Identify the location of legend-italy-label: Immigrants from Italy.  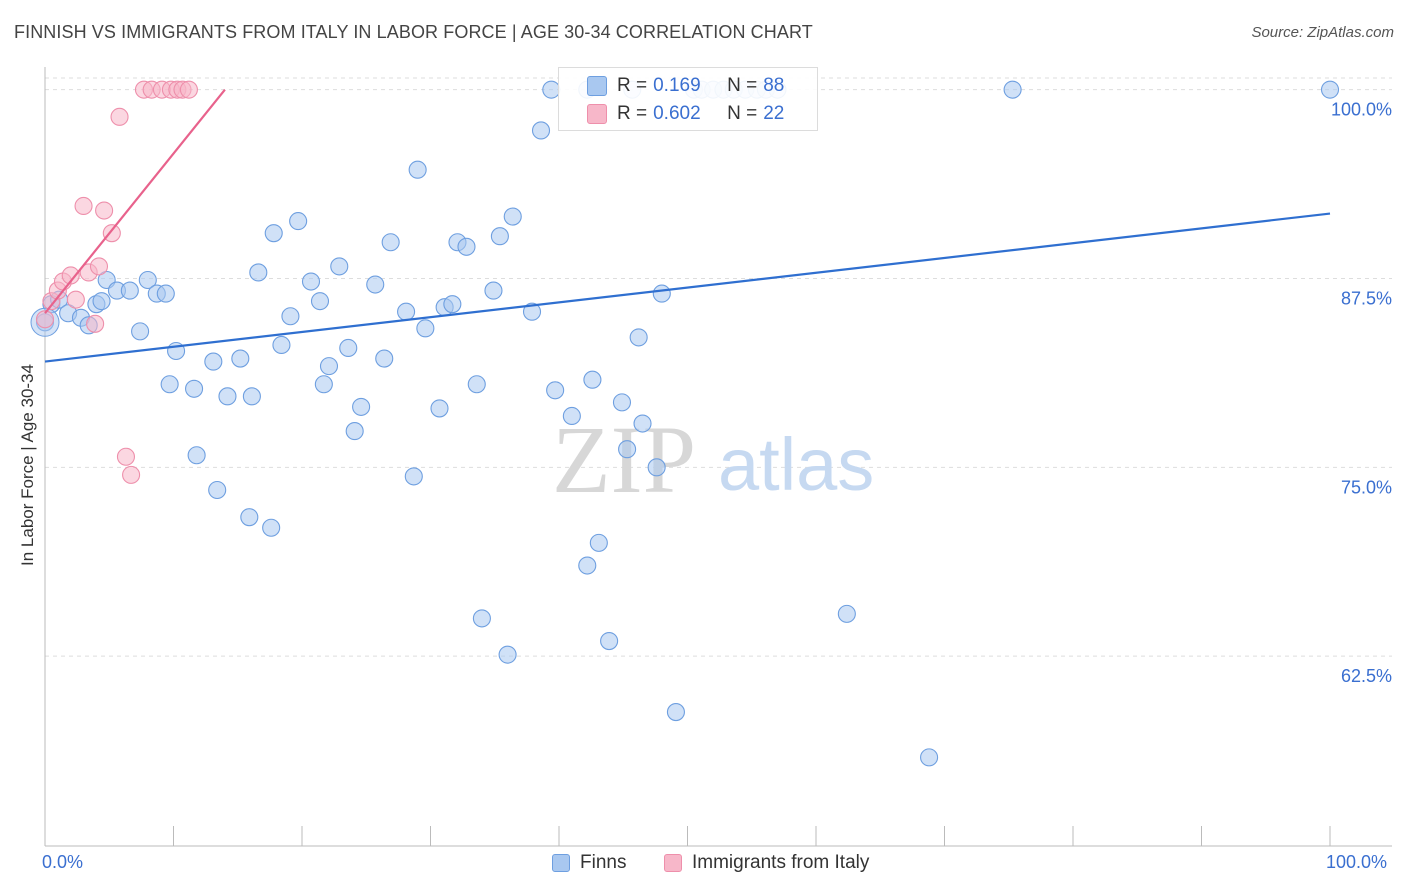
(781, 862).